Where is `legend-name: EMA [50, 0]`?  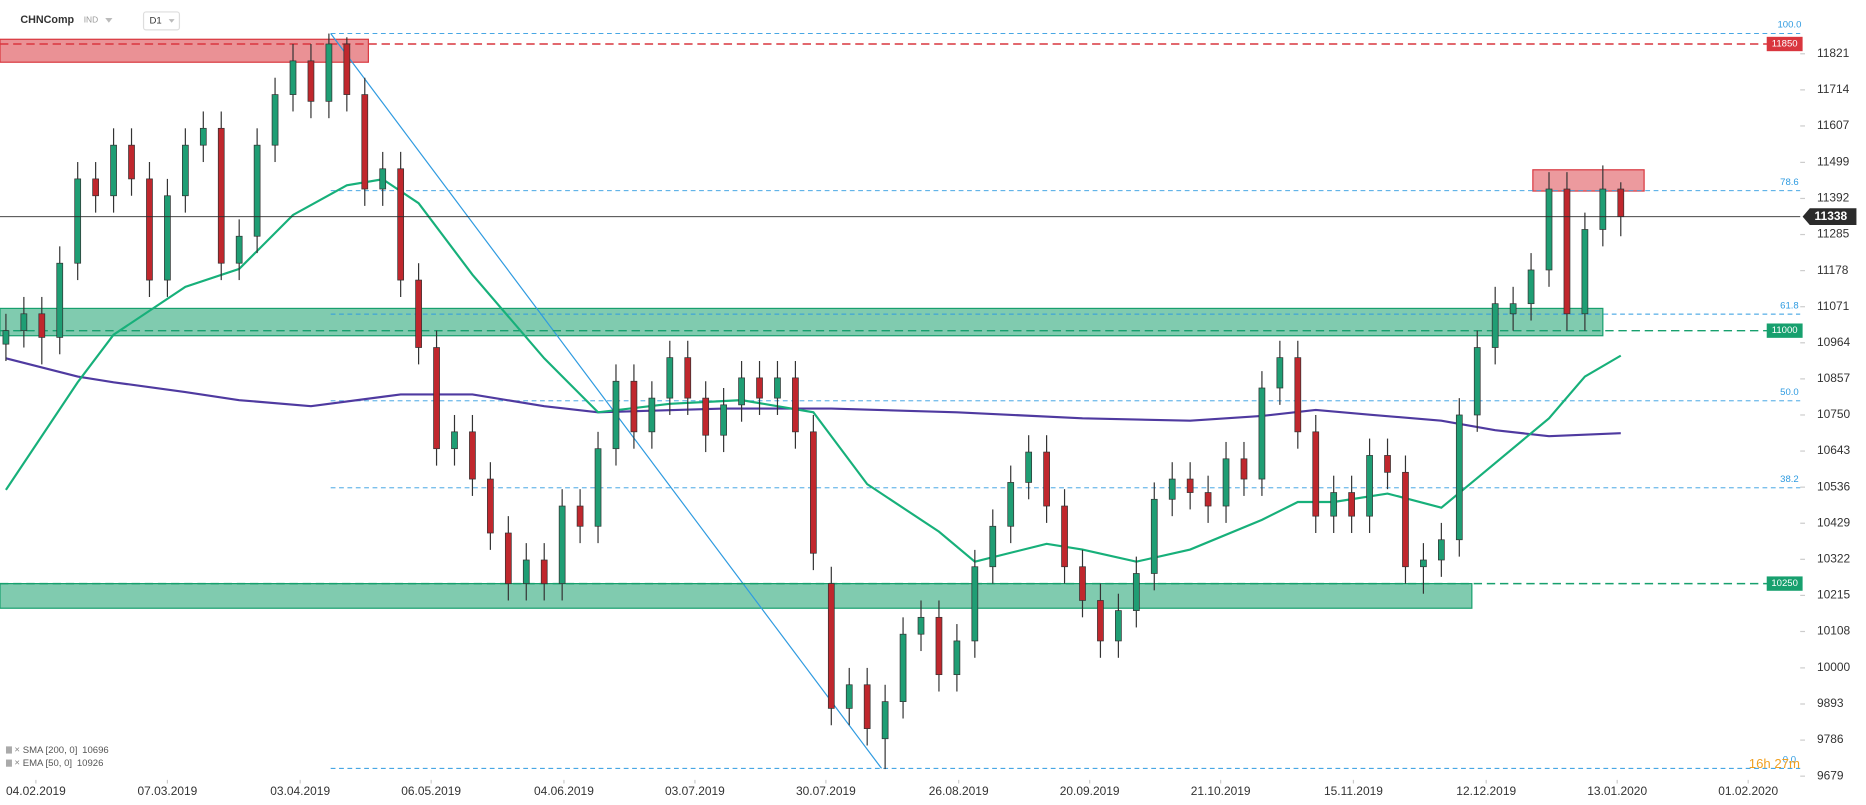 legend-name: EMA [50, 0] is located at coordinates (47, 763).